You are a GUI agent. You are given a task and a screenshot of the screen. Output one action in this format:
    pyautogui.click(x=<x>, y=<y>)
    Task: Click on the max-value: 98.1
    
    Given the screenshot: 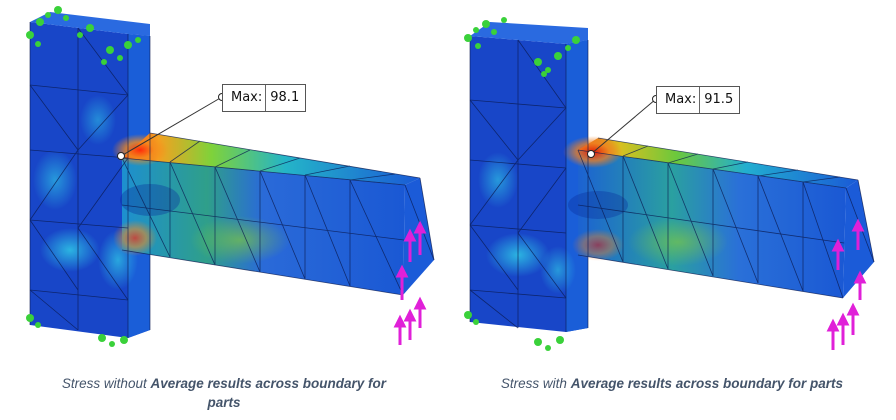 What is the action you would take?
    pyautogui.click(x=285, y=97)
    